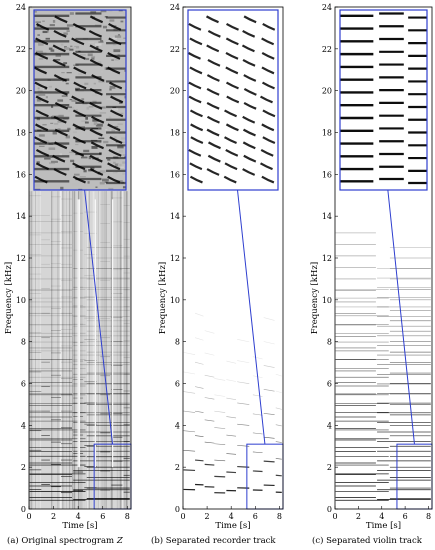 Image resolution: width=435 pixels, height=550 pixels. What do you see at coordinates (367, 541) in the screenshot?
I see `caption-c-text: (c) Separated violin track` at bounding box center [367, 541].